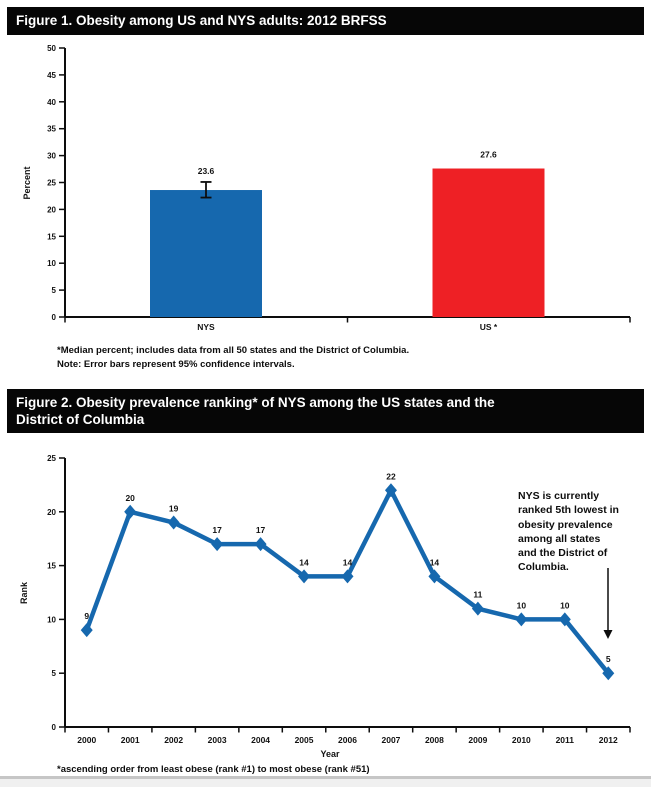  Describe the element at coordinates (86, 616) in the screenshot. I see `svg-text: 9` at that location.